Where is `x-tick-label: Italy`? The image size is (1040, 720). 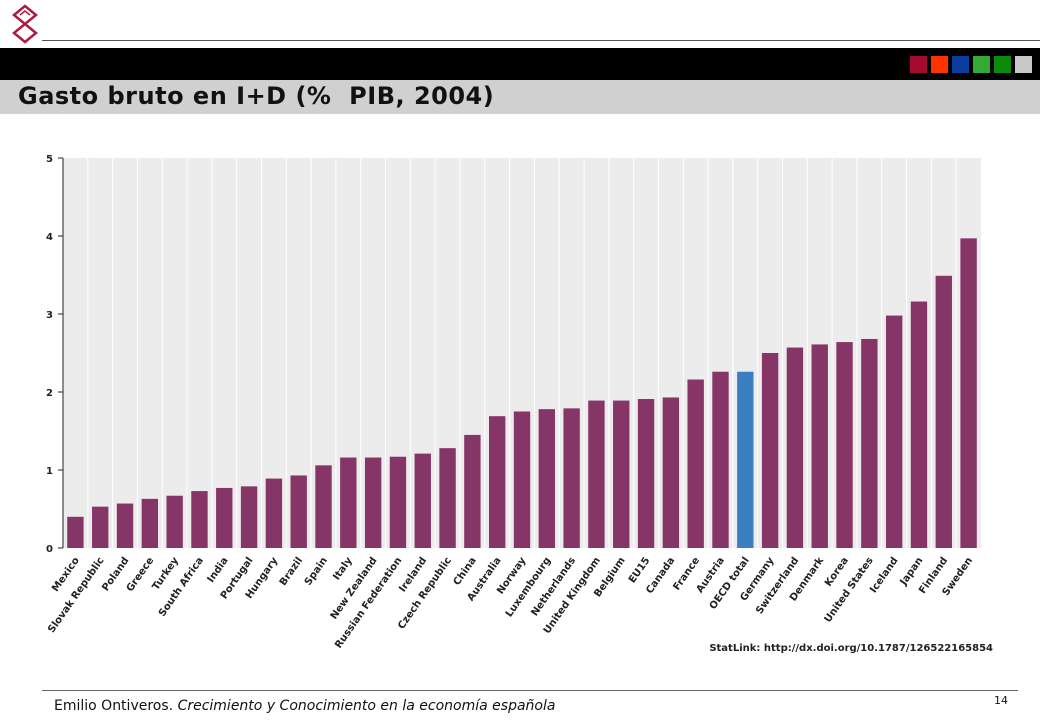 x-tick-label: Italy is located at coordinates (343, 568).